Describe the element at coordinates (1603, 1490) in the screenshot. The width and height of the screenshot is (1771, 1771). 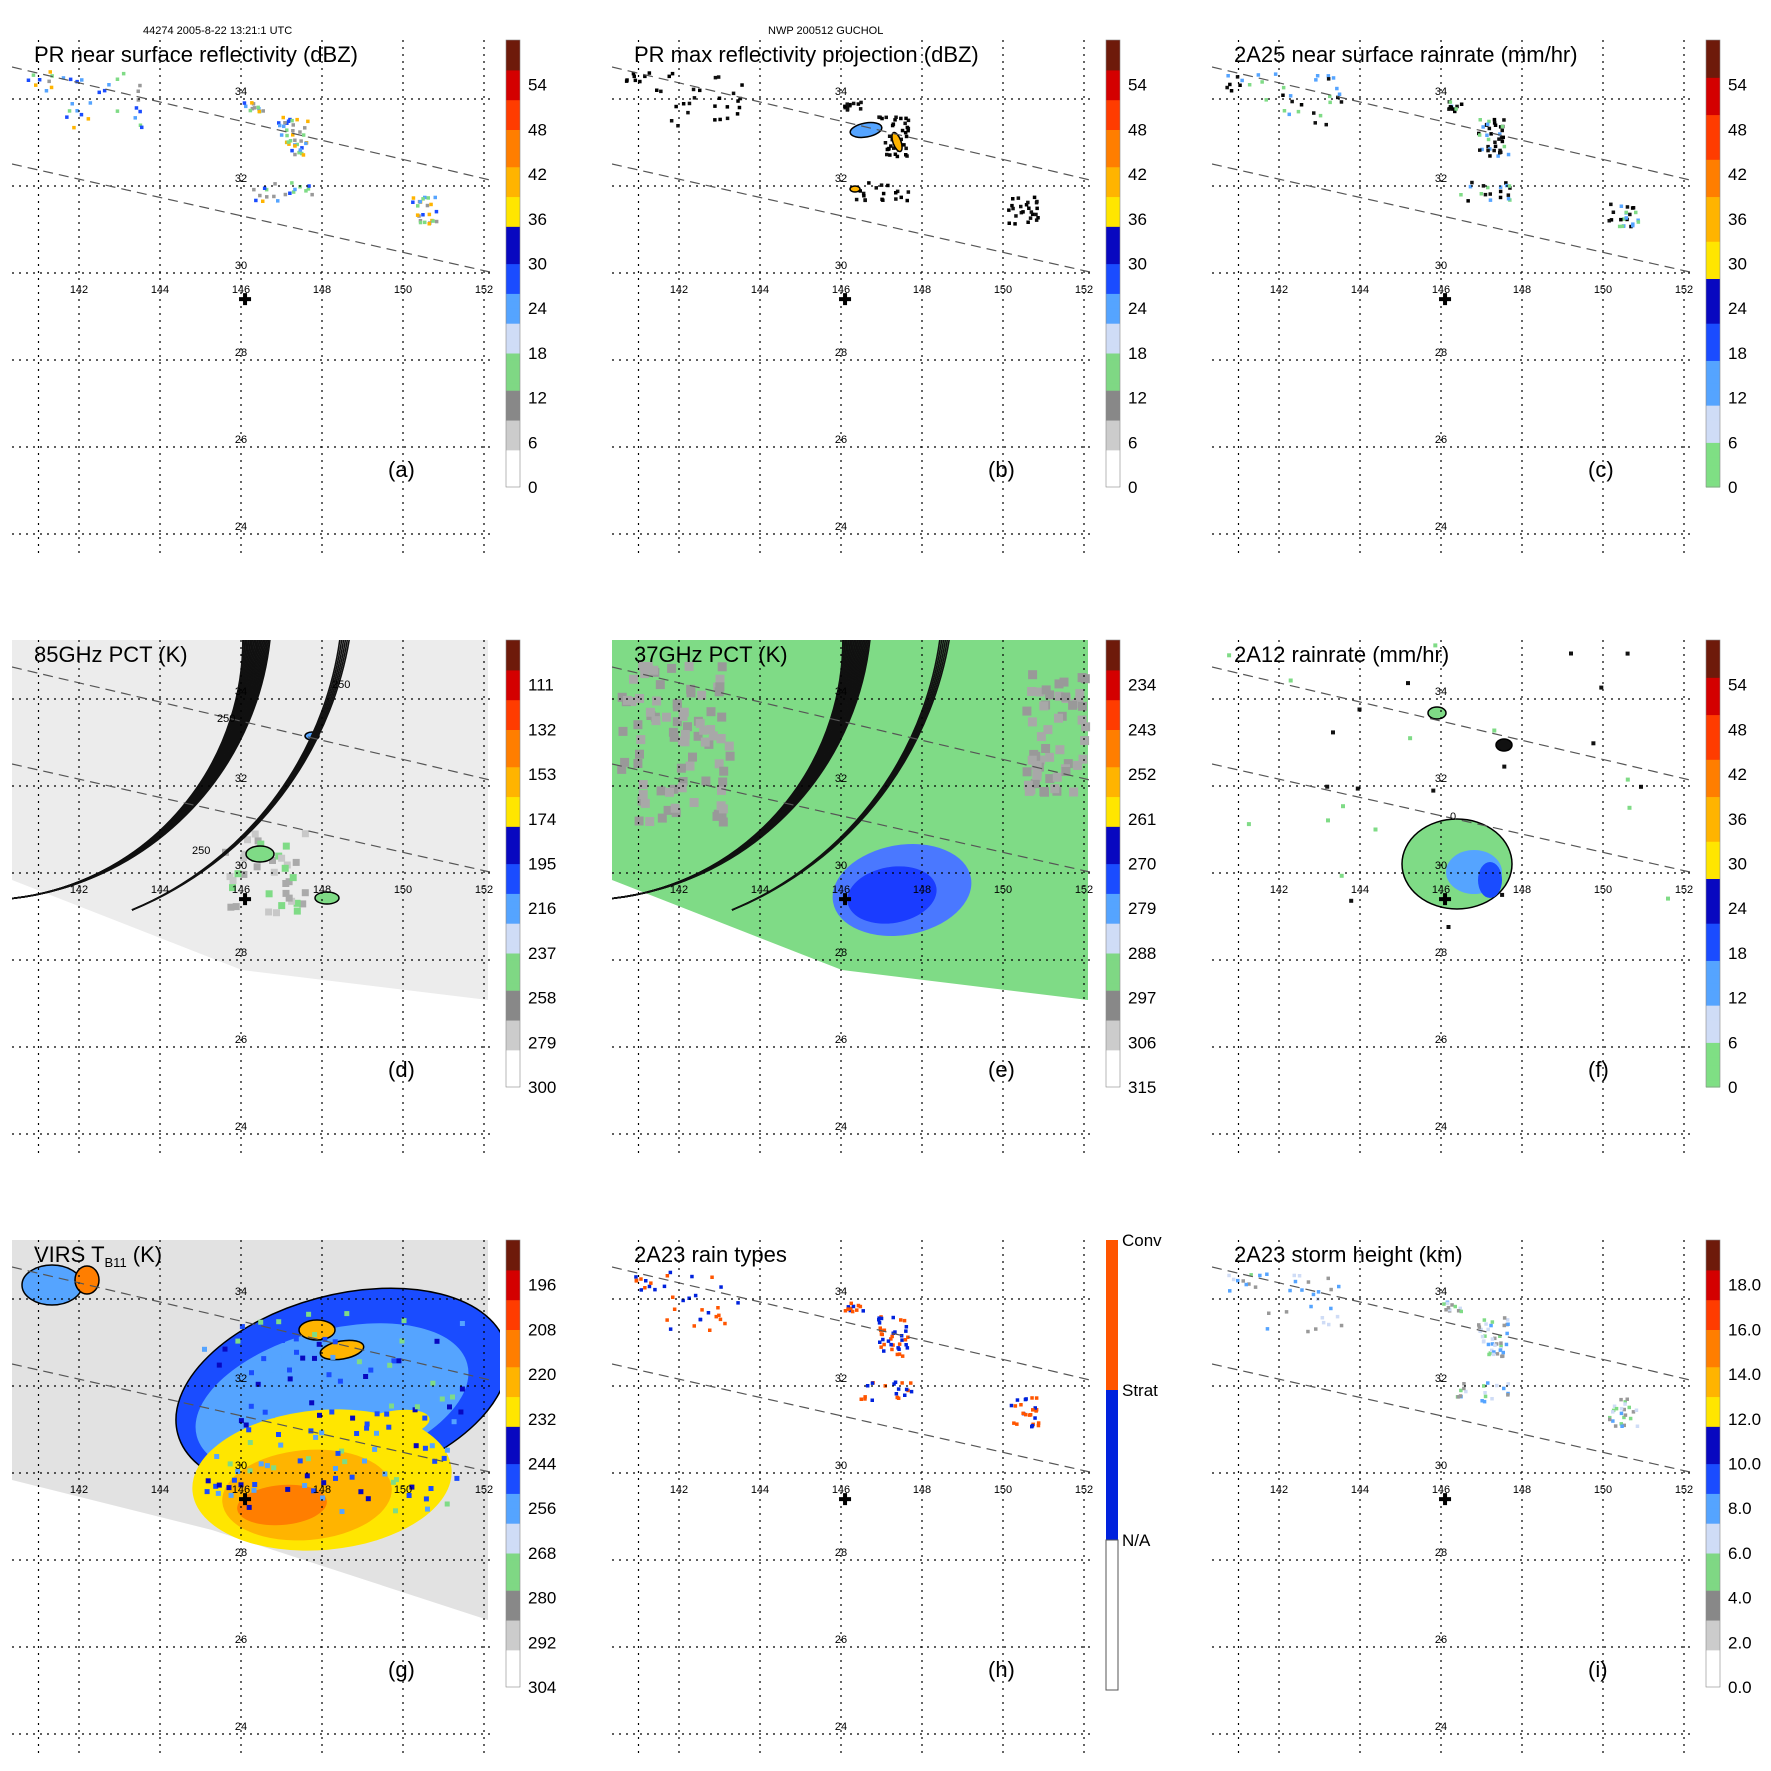
I see `lon-tick-label: 150` at that location.